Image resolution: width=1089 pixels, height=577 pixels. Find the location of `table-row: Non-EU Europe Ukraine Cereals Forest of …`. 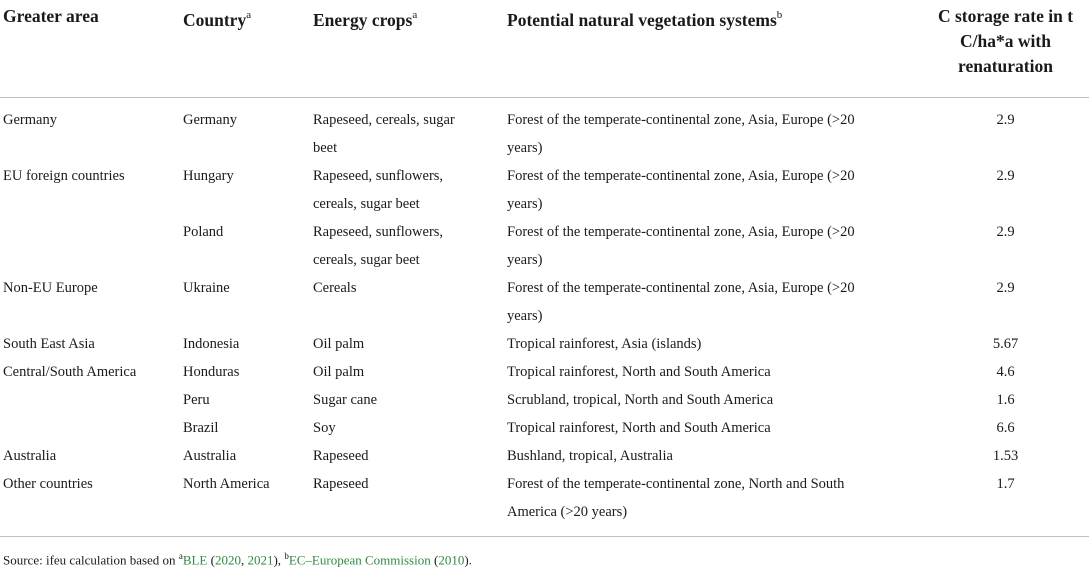

table-row: Non-EU Europe Ukraine Cereals Forest of … is located at coordinates (544, 302).